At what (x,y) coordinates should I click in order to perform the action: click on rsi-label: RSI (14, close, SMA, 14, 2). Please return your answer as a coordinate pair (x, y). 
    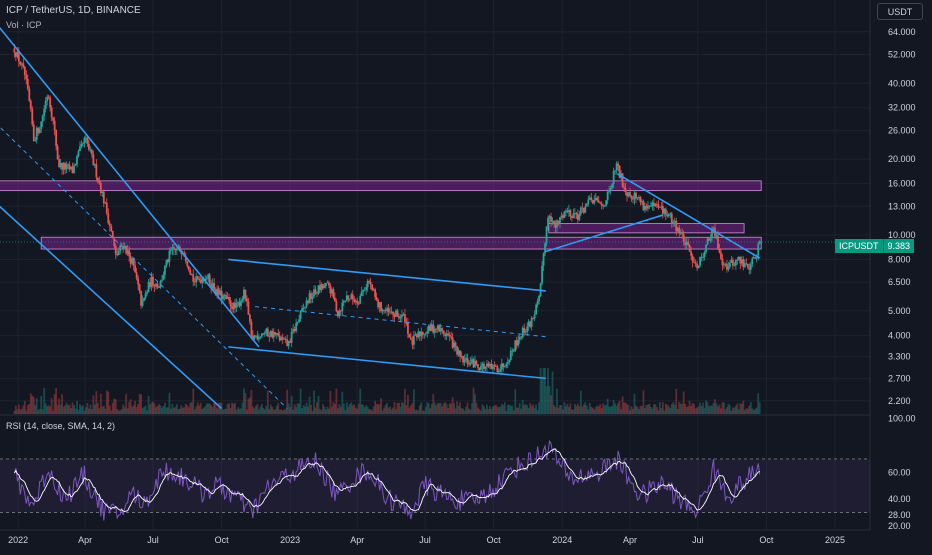
    Looking at the image, I should click on (61, 426).